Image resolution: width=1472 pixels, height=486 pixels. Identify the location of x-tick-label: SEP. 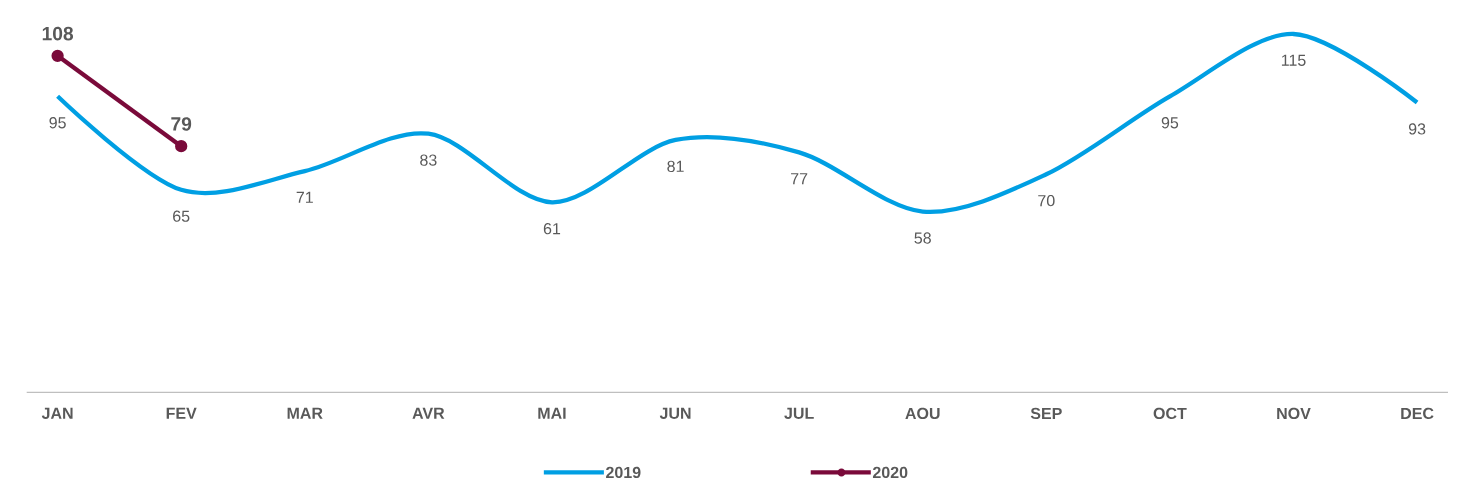
(1046, 413).